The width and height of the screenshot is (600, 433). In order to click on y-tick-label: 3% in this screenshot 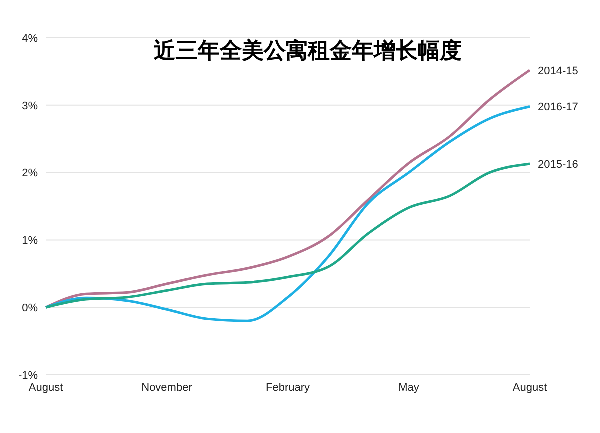, I will do `click(30, 106)`.